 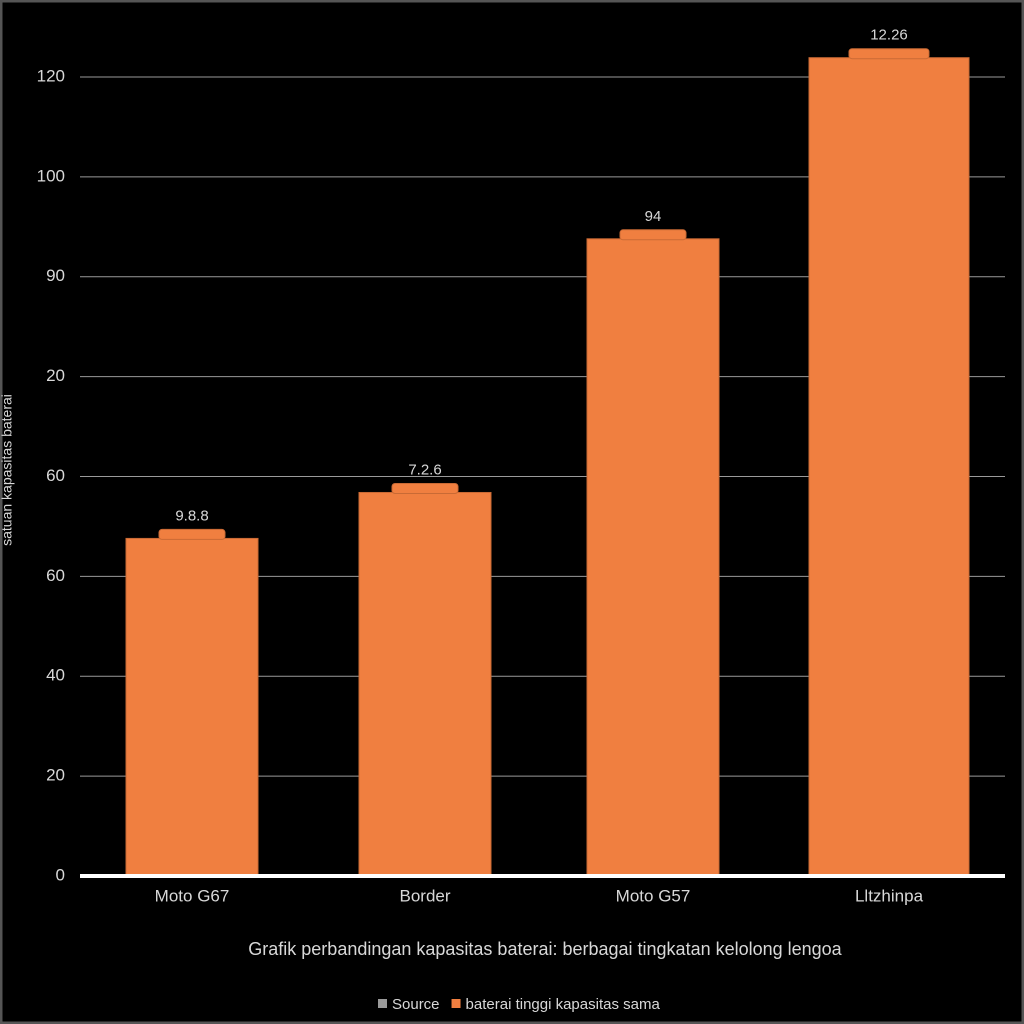 What do you see at coordinates (55, 675) in the screenshot?
I see `y-tick-label: 40` at bounding box center [55, 675].